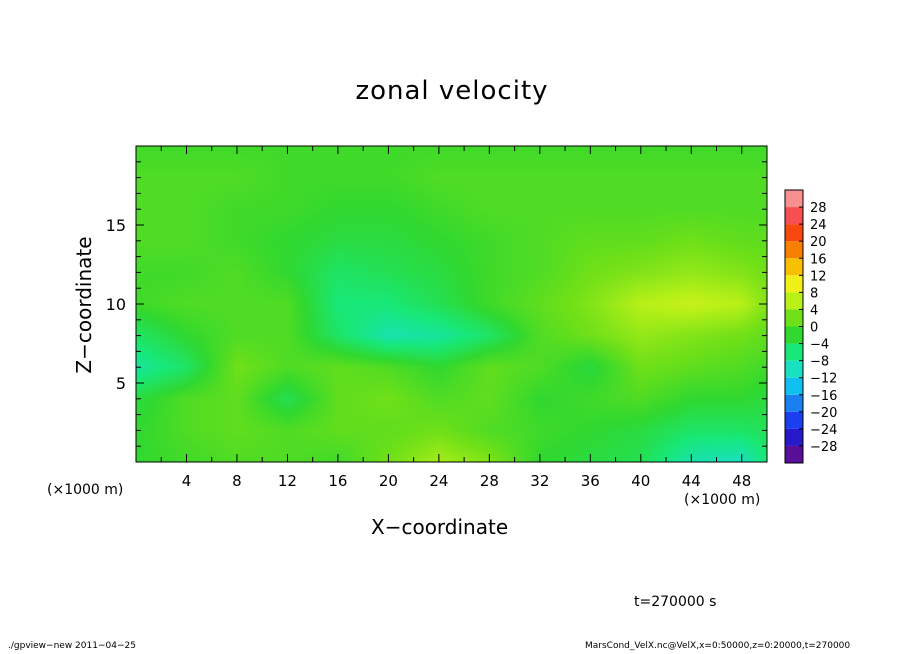 This screenshot has height=654, width=904. What do you see at coordinates (823, 379) in the screenshot?
I see `colorbar-label: −12` at bounding box center [823, 379].